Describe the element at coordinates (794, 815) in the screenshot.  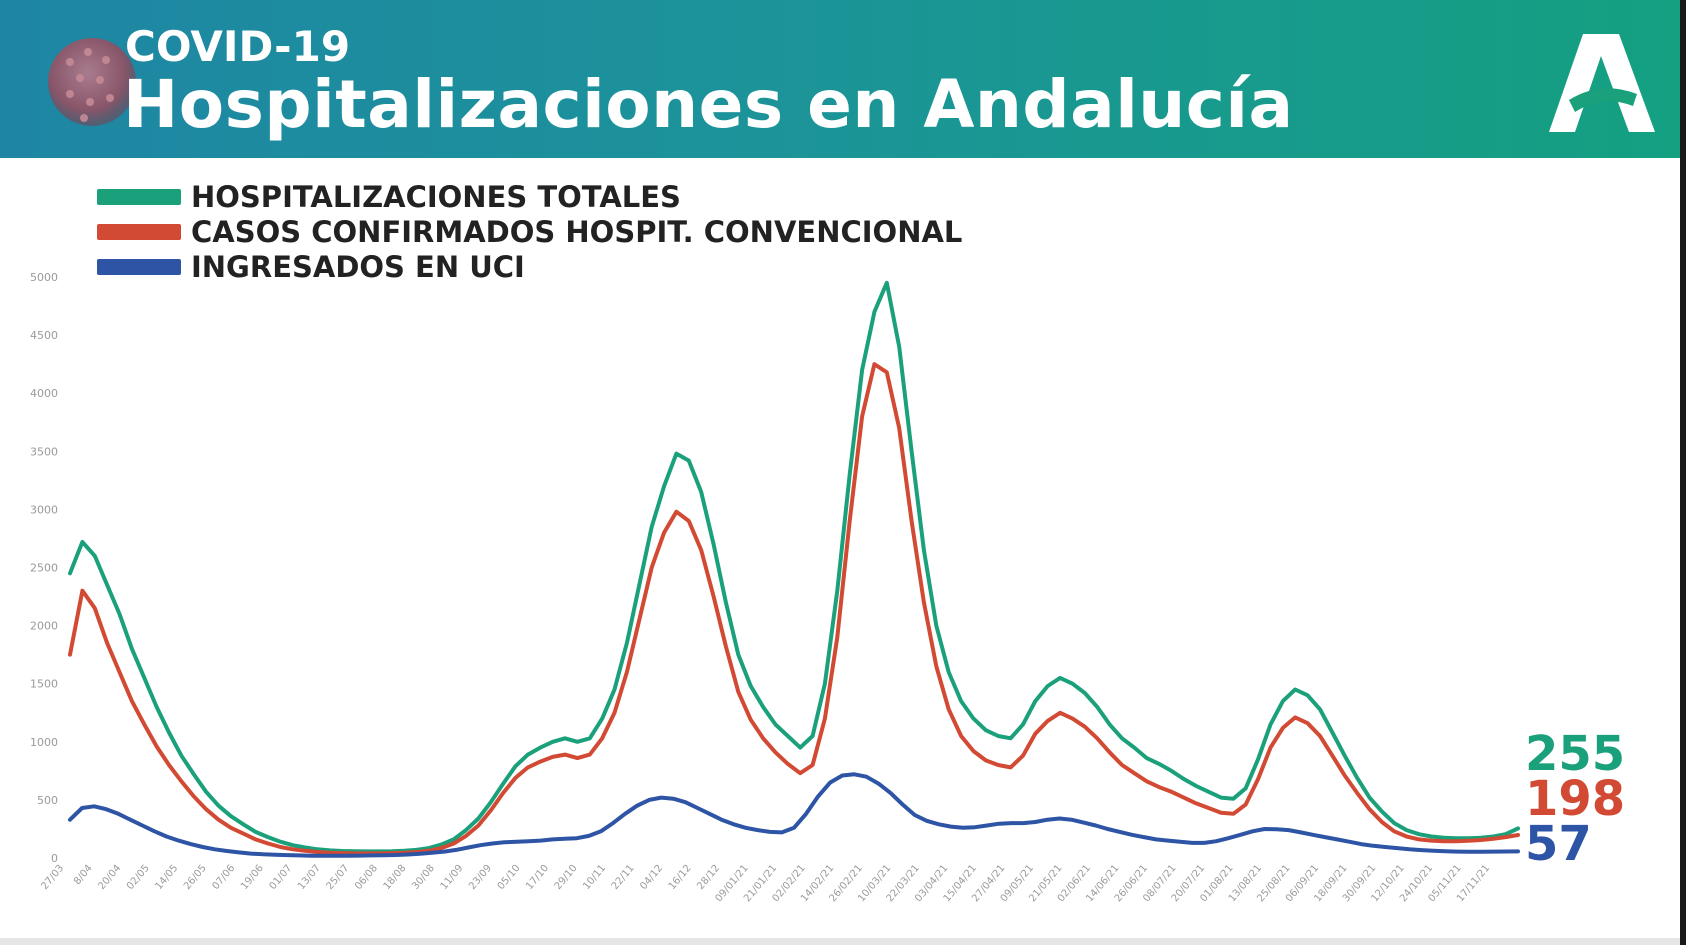
I see `series-line-icu` at that location.